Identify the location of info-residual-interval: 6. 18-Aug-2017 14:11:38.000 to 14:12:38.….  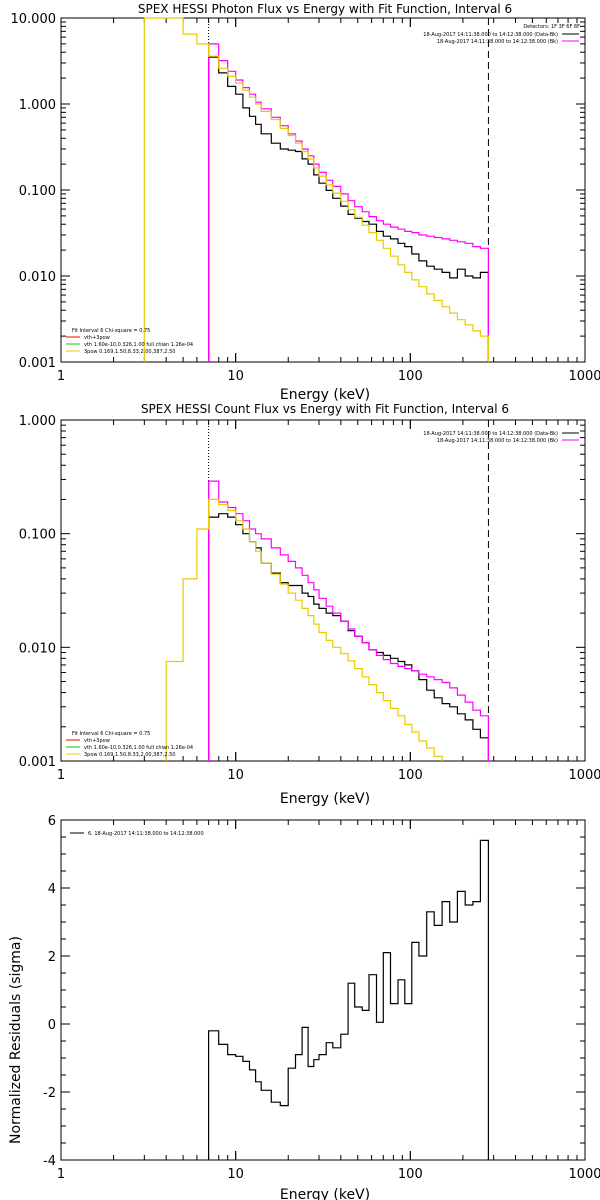
(146, 834).